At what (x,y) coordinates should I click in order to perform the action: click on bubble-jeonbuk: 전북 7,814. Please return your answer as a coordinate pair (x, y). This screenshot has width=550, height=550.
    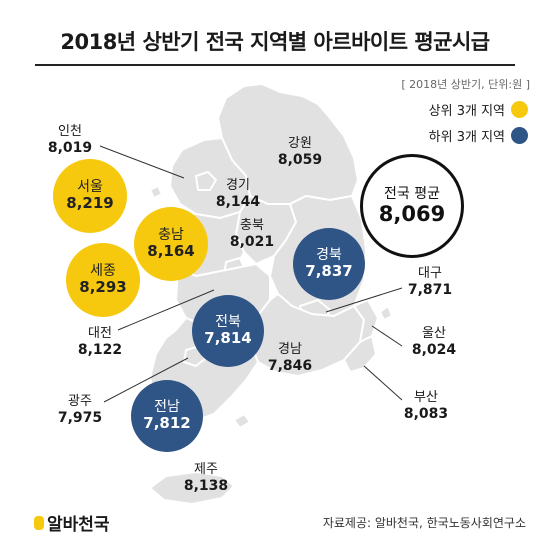
    Looking at the image, I should click on (228, 331).